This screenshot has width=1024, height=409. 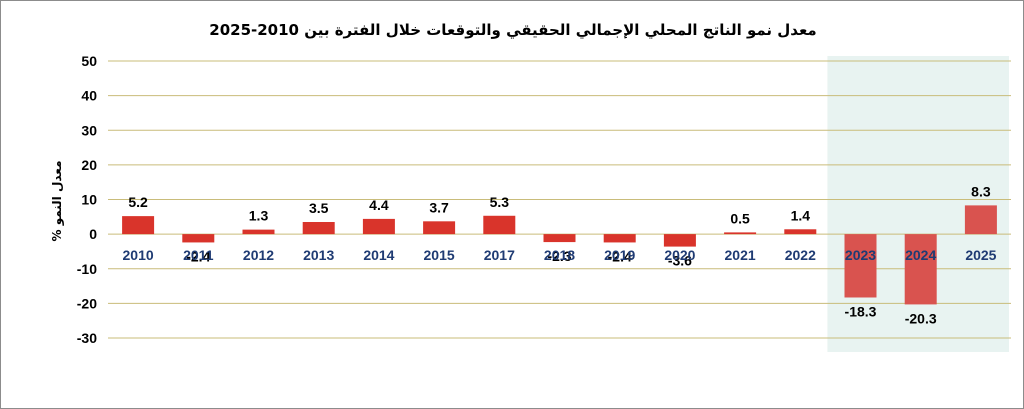 I want to click on data-label: 0.5, so click(x=740, y=218).